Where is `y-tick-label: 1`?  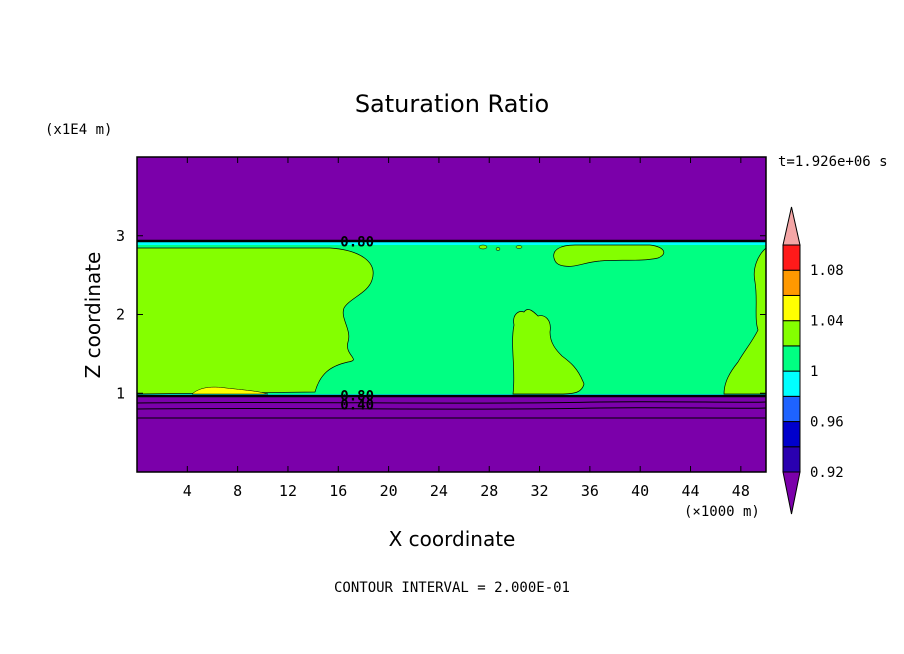
y-tick-label: 1 is located at coordinates (120, 393).